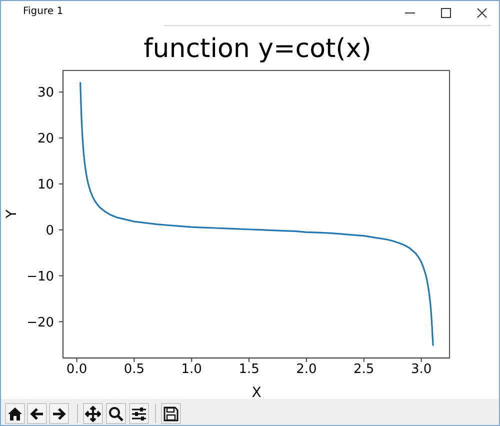 The height and width of the screenshot is (426, 500). What do you see at coordinates (40, 322) in the screenshot?
I see `y-tick-label: −20` at bounding box center [40, 322].